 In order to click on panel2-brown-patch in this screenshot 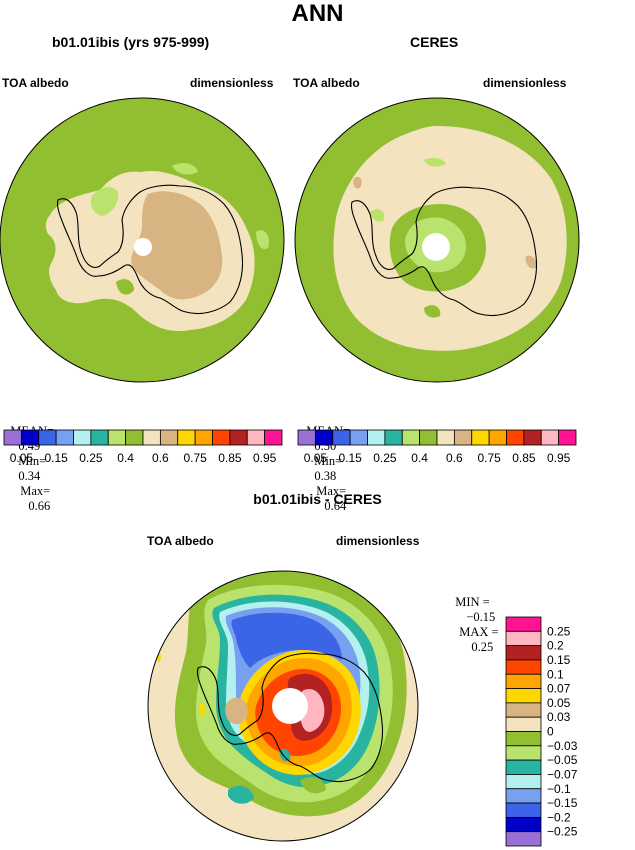, I will do `click(531, 262)`.